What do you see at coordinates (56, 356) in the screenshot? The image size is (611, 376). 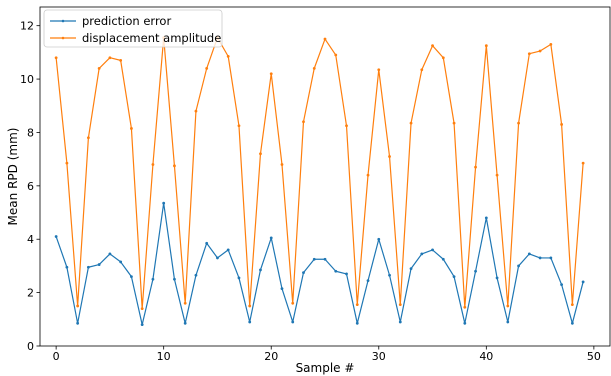 I see `x-tick-label: 0` at bounding box center [56, 356].